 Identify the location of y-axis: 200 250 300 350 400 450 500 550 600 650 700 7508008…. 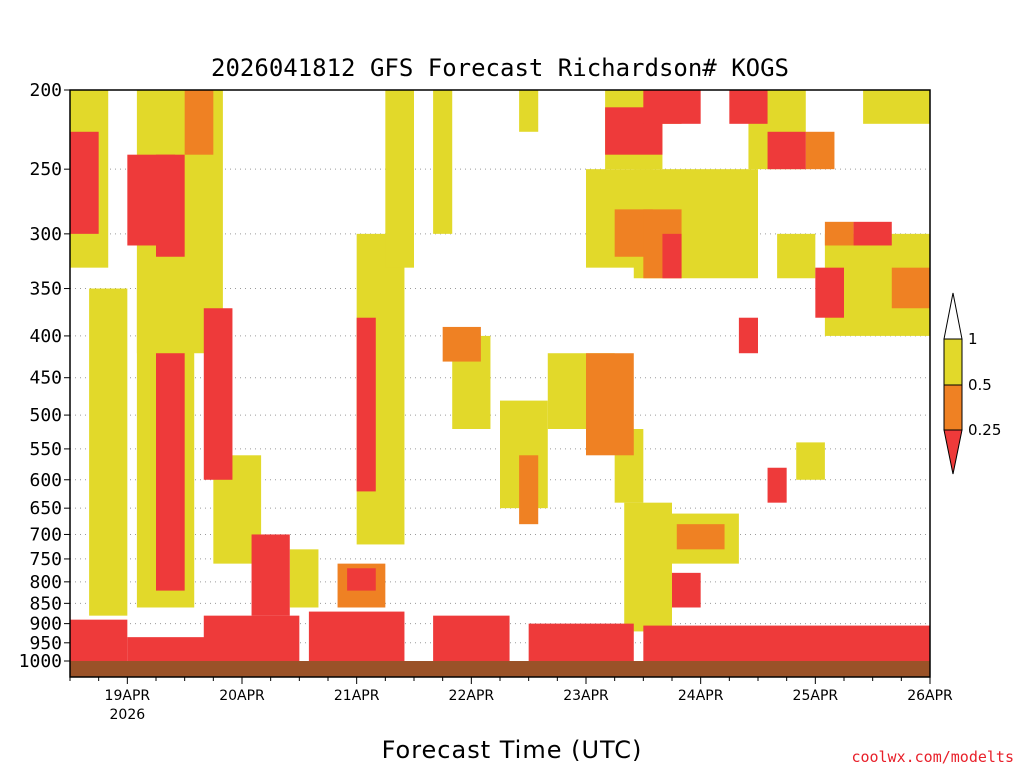
(44, 376).